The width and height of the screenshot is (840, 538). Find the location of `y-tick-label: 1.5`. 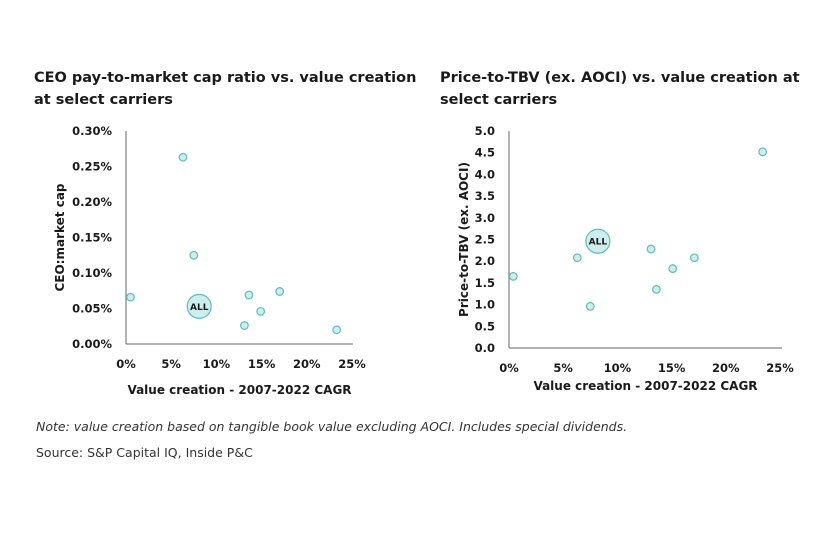

y-tick-label: 1.5 is located at coordinates (485, 283).